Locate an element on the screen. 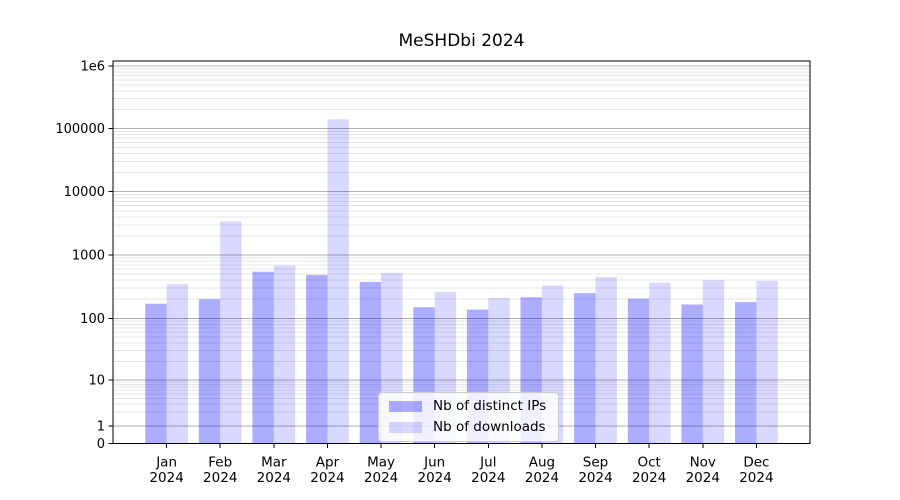  x-tick-label: Dec 2024 is located at coordinates (756, 471).